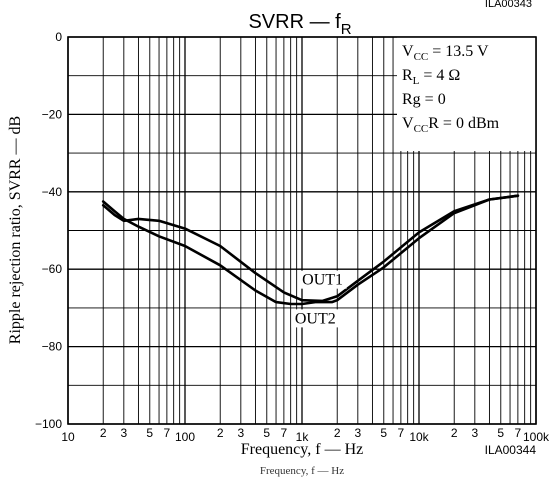 The height and width of the screenshot is (477, 559). What do you see at coordinates (536, 437) in the screenshot?
I see `x-tick-label-major: 100k` at bounding box center [536, 437].